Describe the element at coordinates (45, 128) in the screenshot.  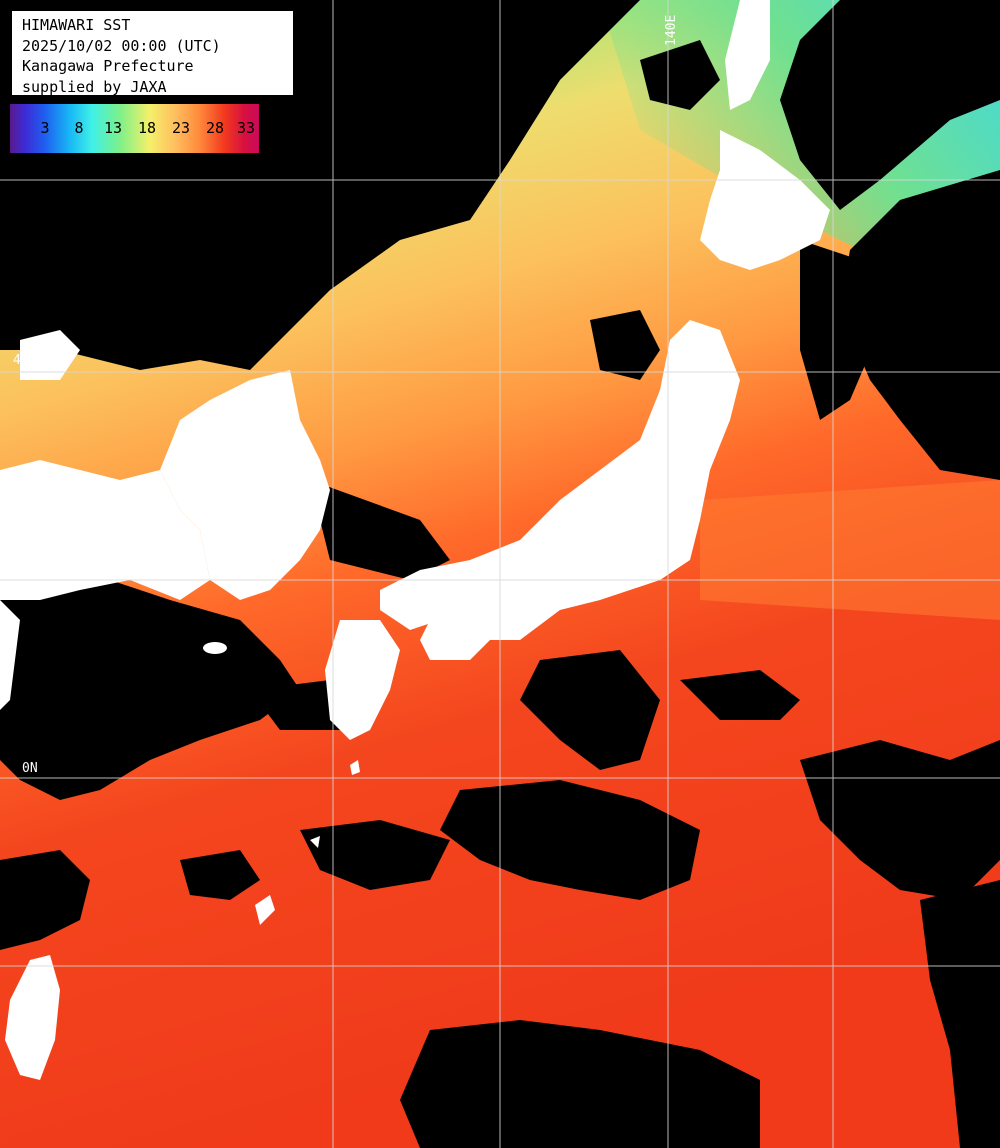
I see `legend-tick: 3` at that location.